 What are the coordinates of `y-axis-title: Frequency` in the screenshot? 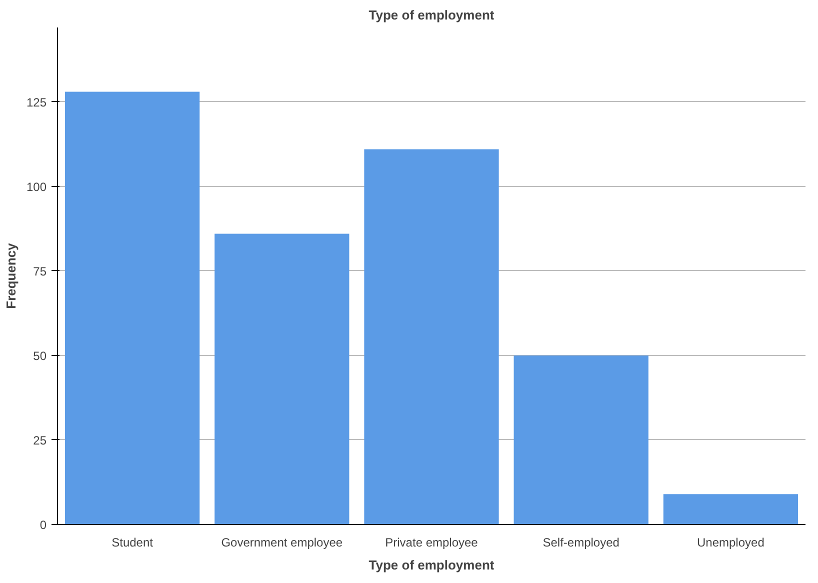 It's located at (10, 275).